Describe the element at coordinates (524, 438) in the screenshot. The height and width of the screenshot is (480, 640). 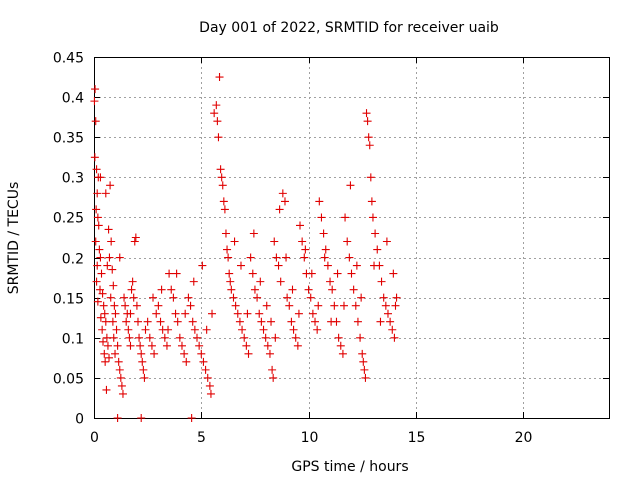
I see `x-tick-label: 20` at that location.